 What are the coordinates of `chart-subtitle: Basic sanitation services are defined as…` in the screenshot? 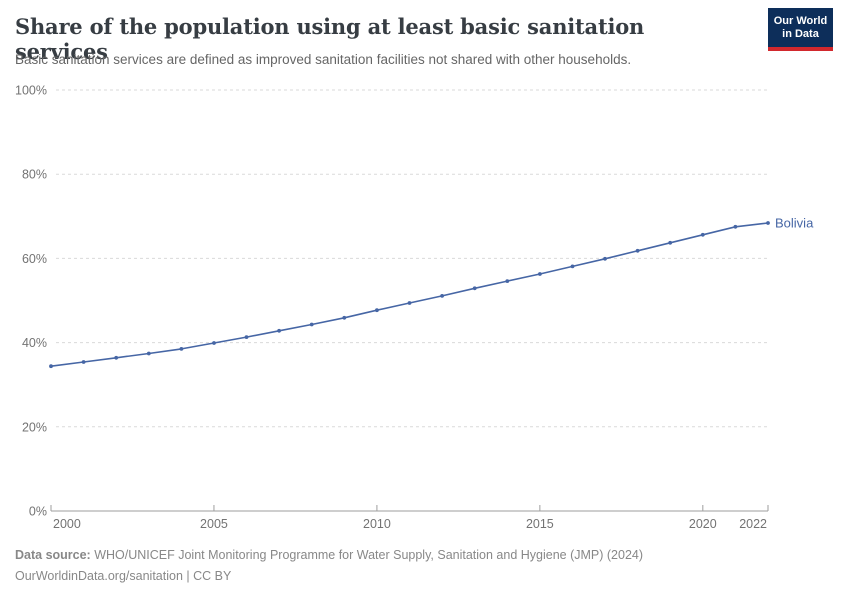 It's located at (323, 59).